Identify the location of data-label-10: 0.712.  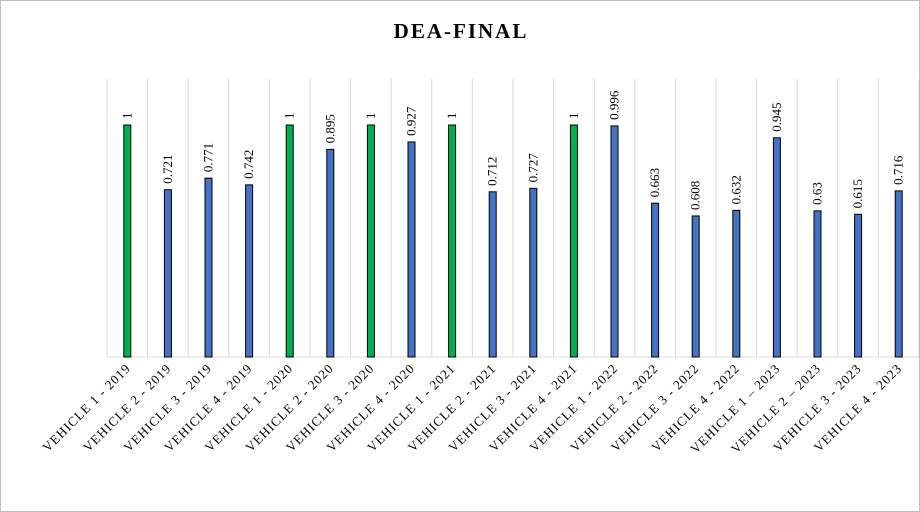
(492, 171).